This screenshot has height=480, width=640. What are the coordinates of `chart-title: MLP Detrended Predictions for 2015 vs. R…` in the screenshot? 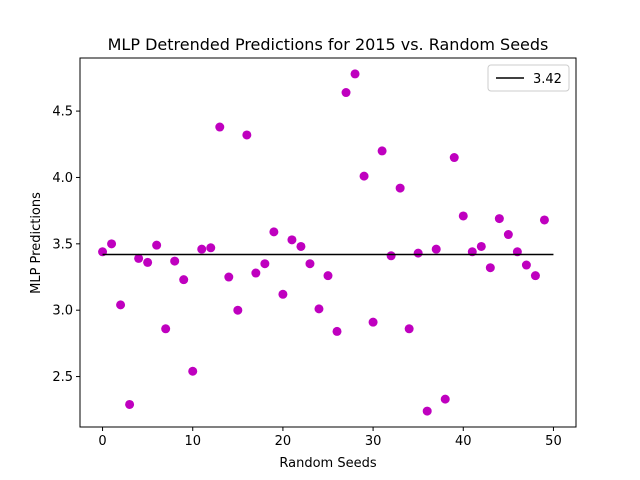 It's located at (328, 44).